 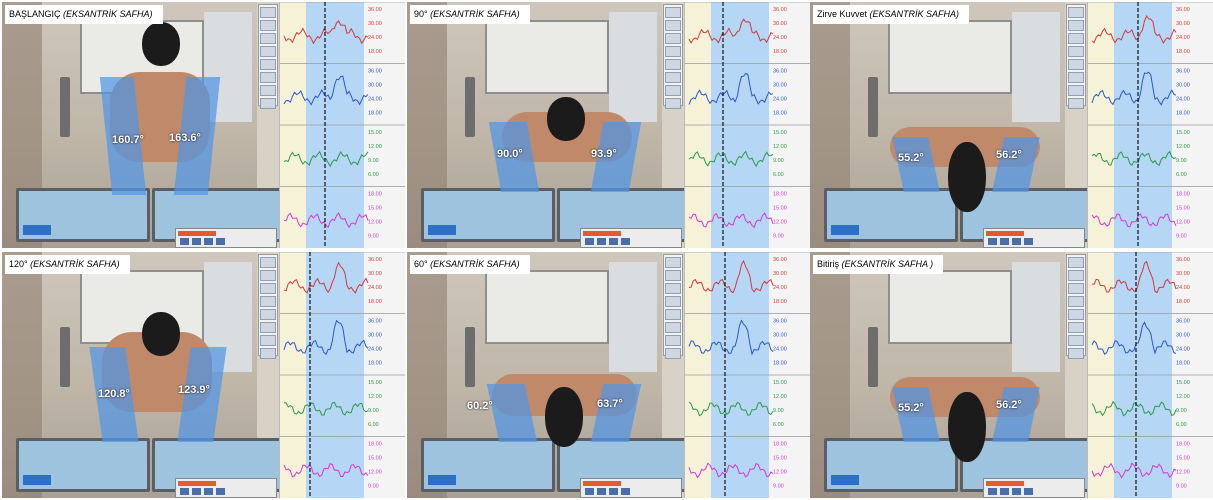 I want to click on right-elbow-angle: 123.9°, so click(x=194, y=390).